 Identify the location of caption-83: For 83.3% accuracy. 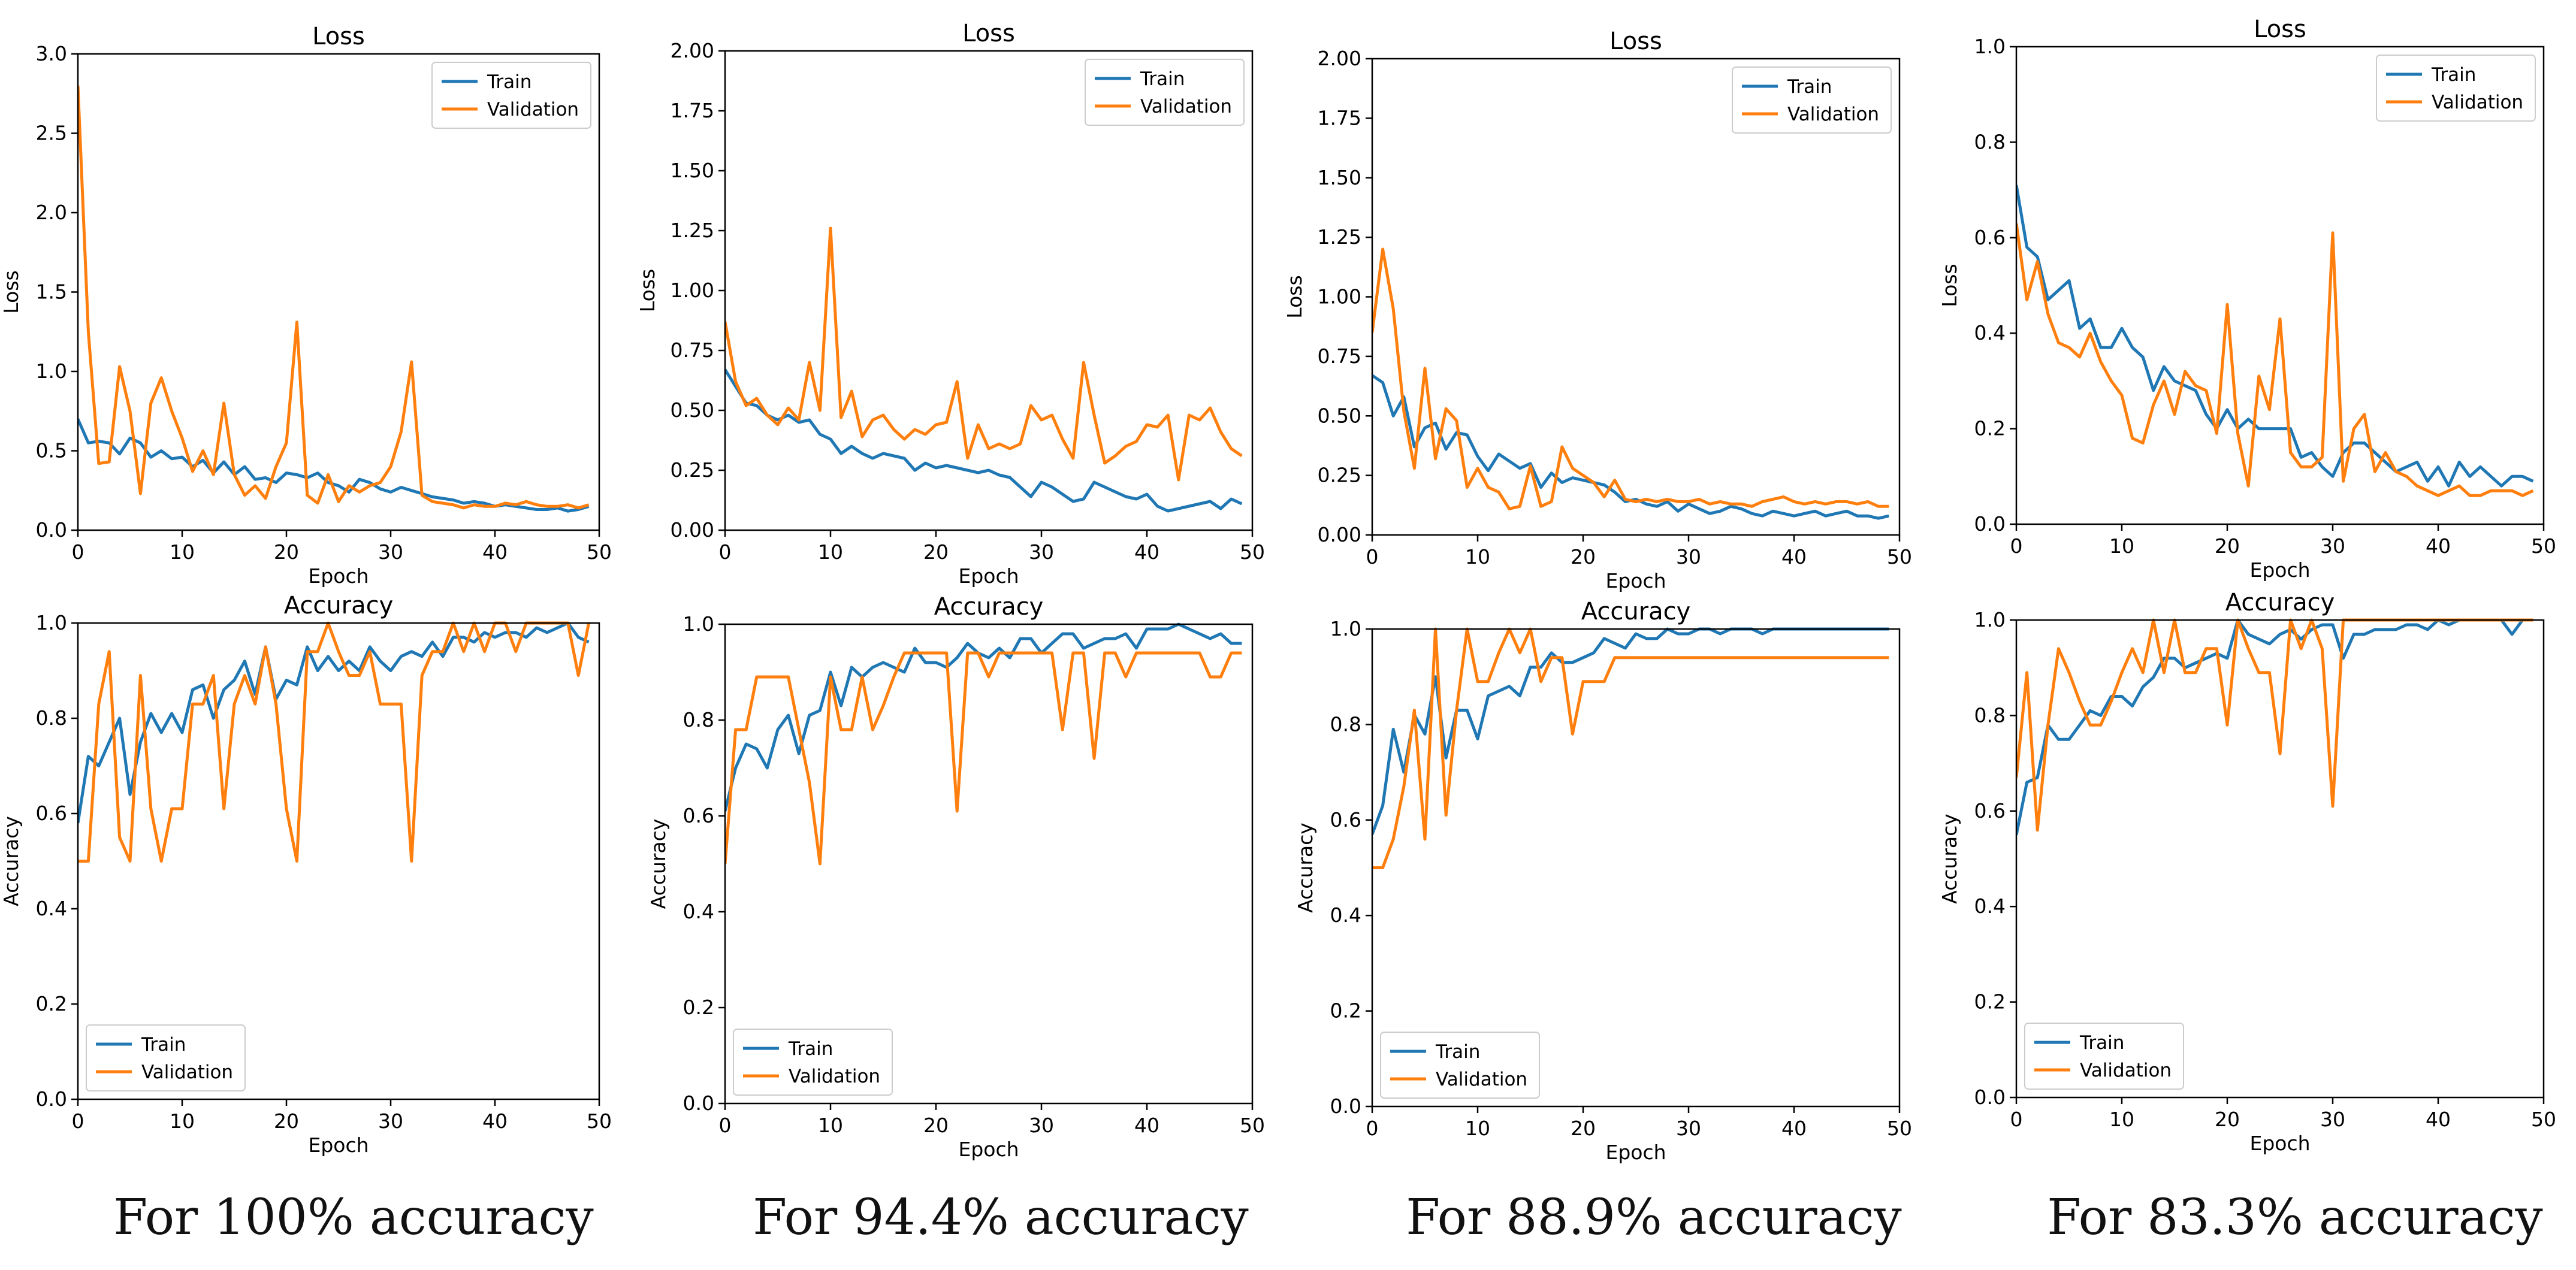
(2295, 1217).